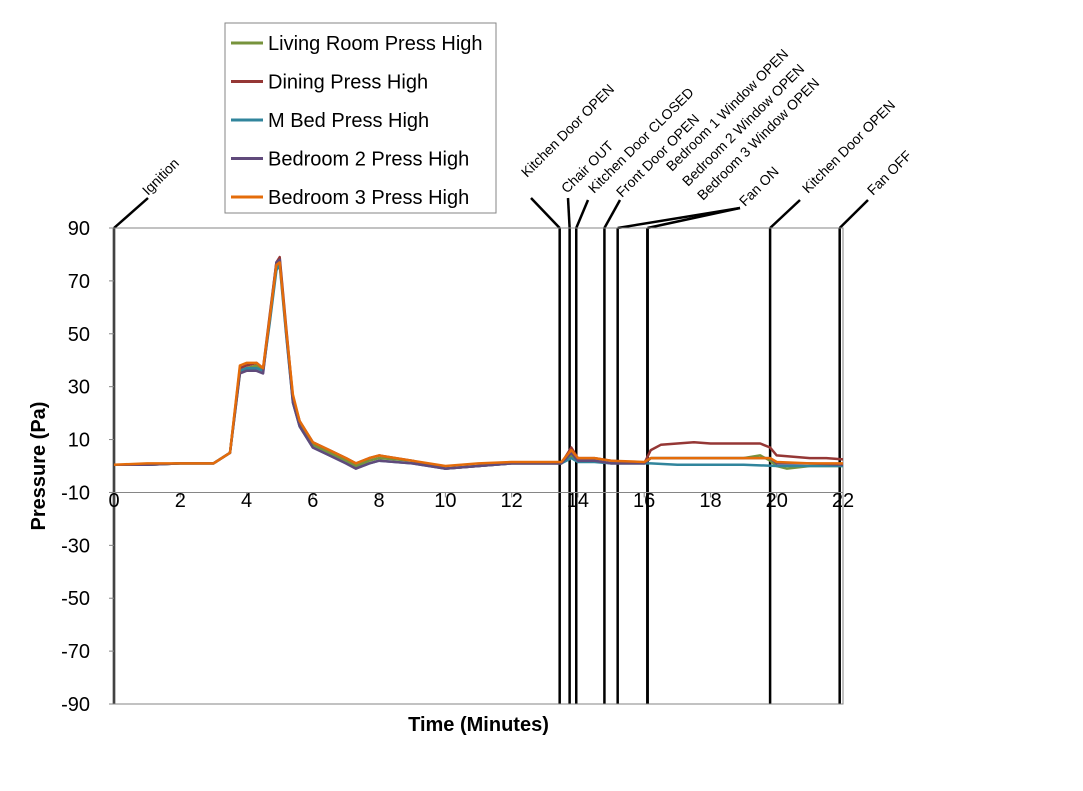 The image size is (1083, 791). Describe the element at coordinates (79, 282) in the screenshot. I see `y-tick-label: 70` at that location.